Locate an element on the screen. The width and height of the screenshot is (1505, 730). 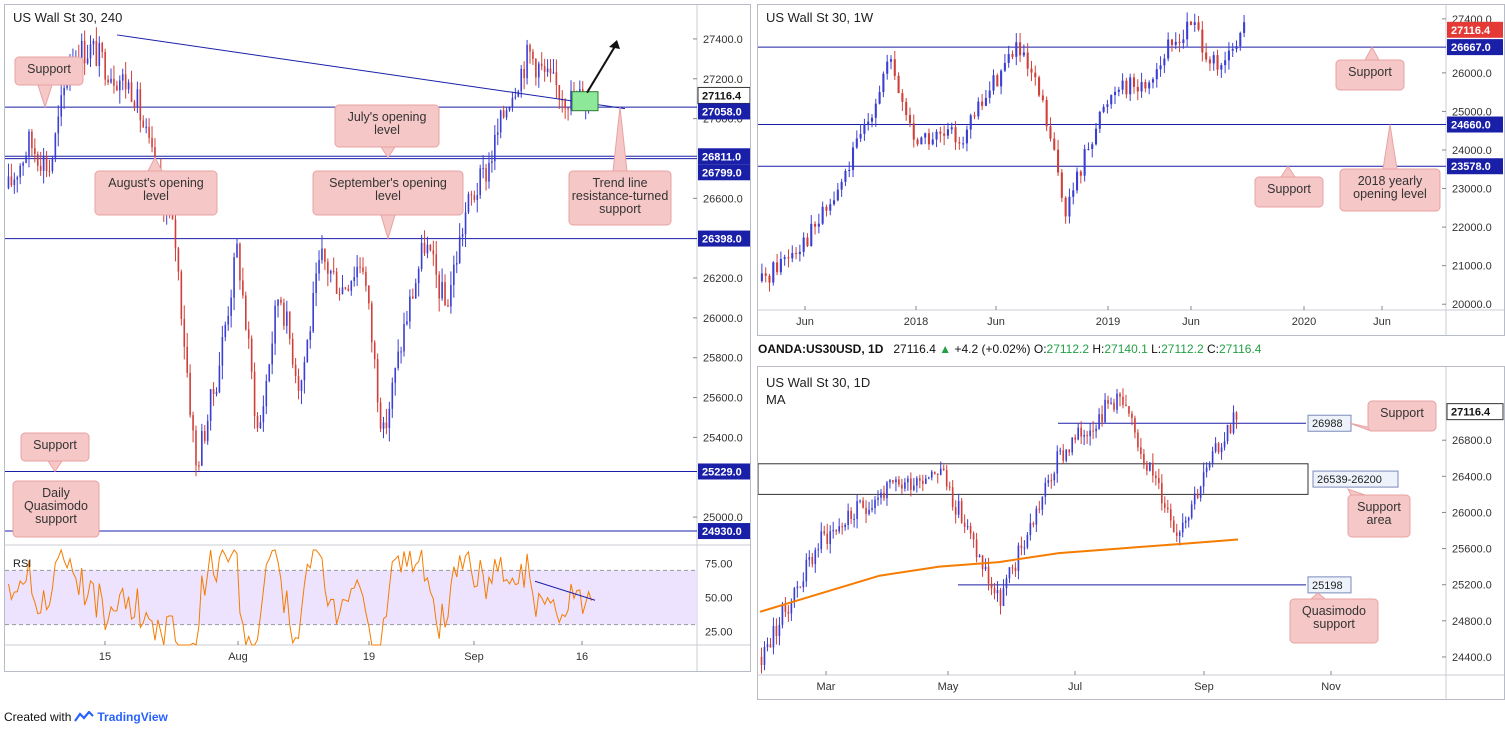
h4-price-tag-label: 26811.0 is located at coordinates (721, 157).